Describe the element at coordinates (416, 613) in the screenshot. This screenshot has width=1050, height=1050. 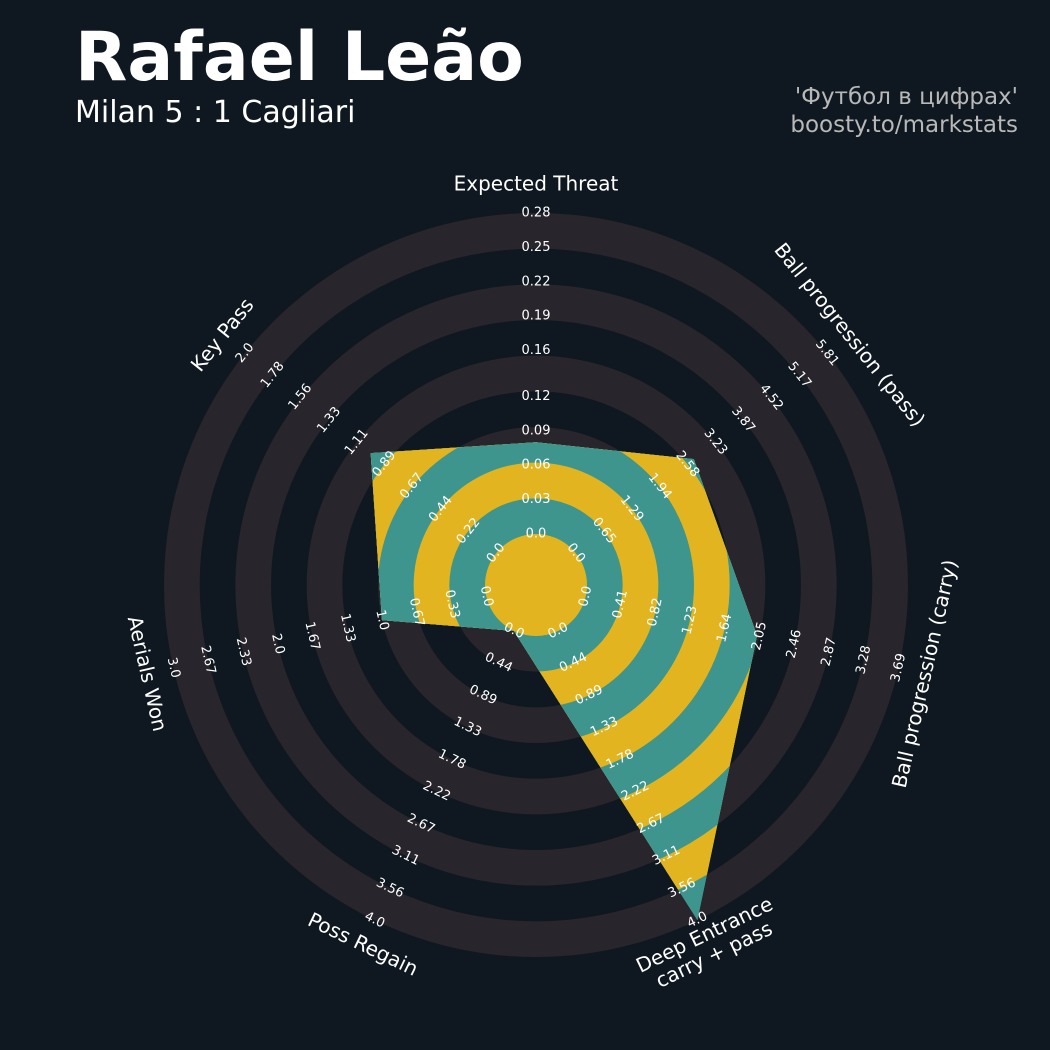
I see `tick-label: 0.67` at that location.